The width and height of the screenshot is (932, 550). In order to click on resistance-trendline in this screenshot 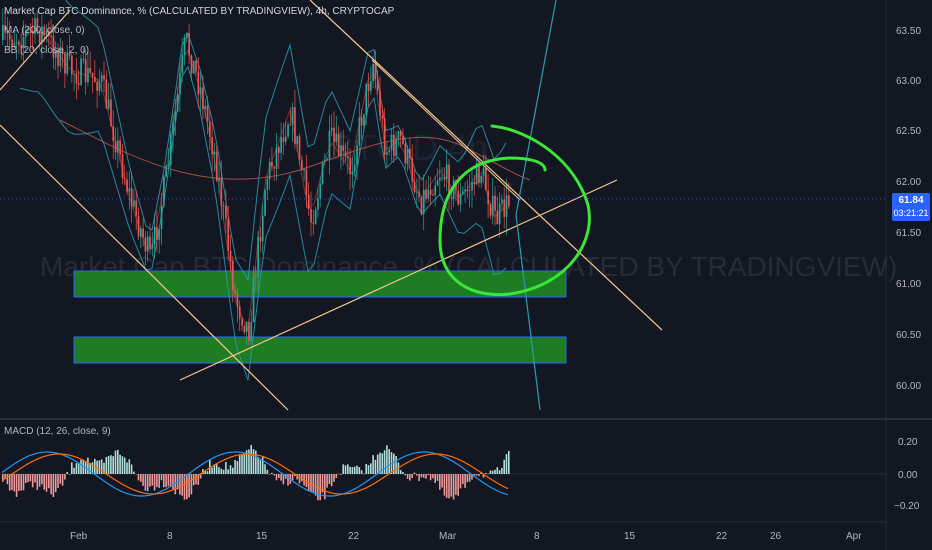, I will do `click(446, 130)`.